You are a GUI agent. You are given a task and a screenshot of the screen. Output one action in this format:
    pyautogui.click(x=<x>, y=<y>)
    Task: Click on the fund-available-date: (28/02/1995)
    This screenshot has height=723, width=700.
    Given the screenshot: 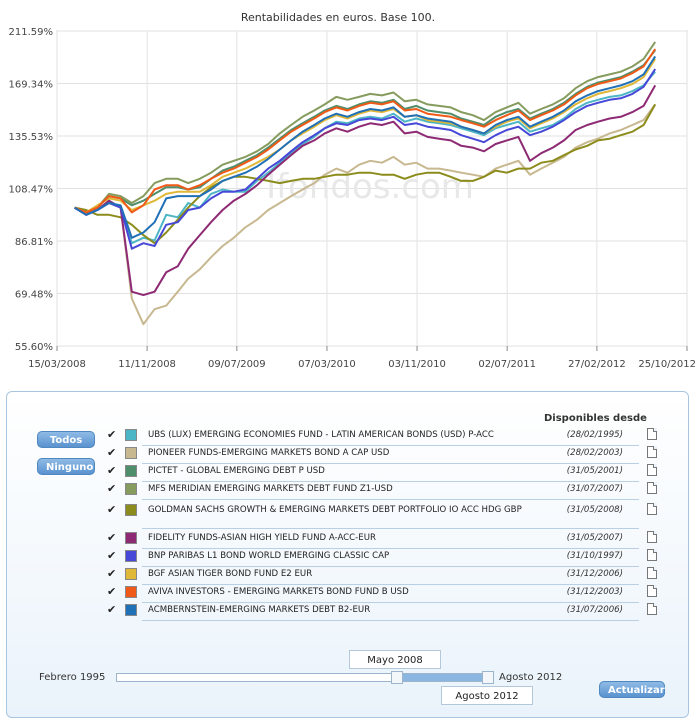 What is the action you would take?
    pyautogui.click(x=594, y=435)
    